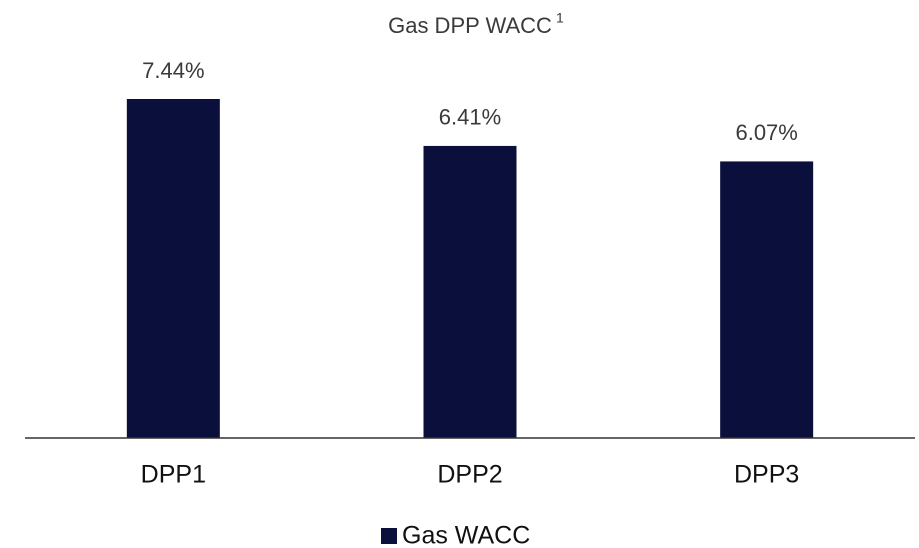 The height and width of the screenshot is (548, 919). What do you see at coordinates (173, 70) in the screenshot?
I see `value-label: 7.44%` at bounding box center [173, 70].